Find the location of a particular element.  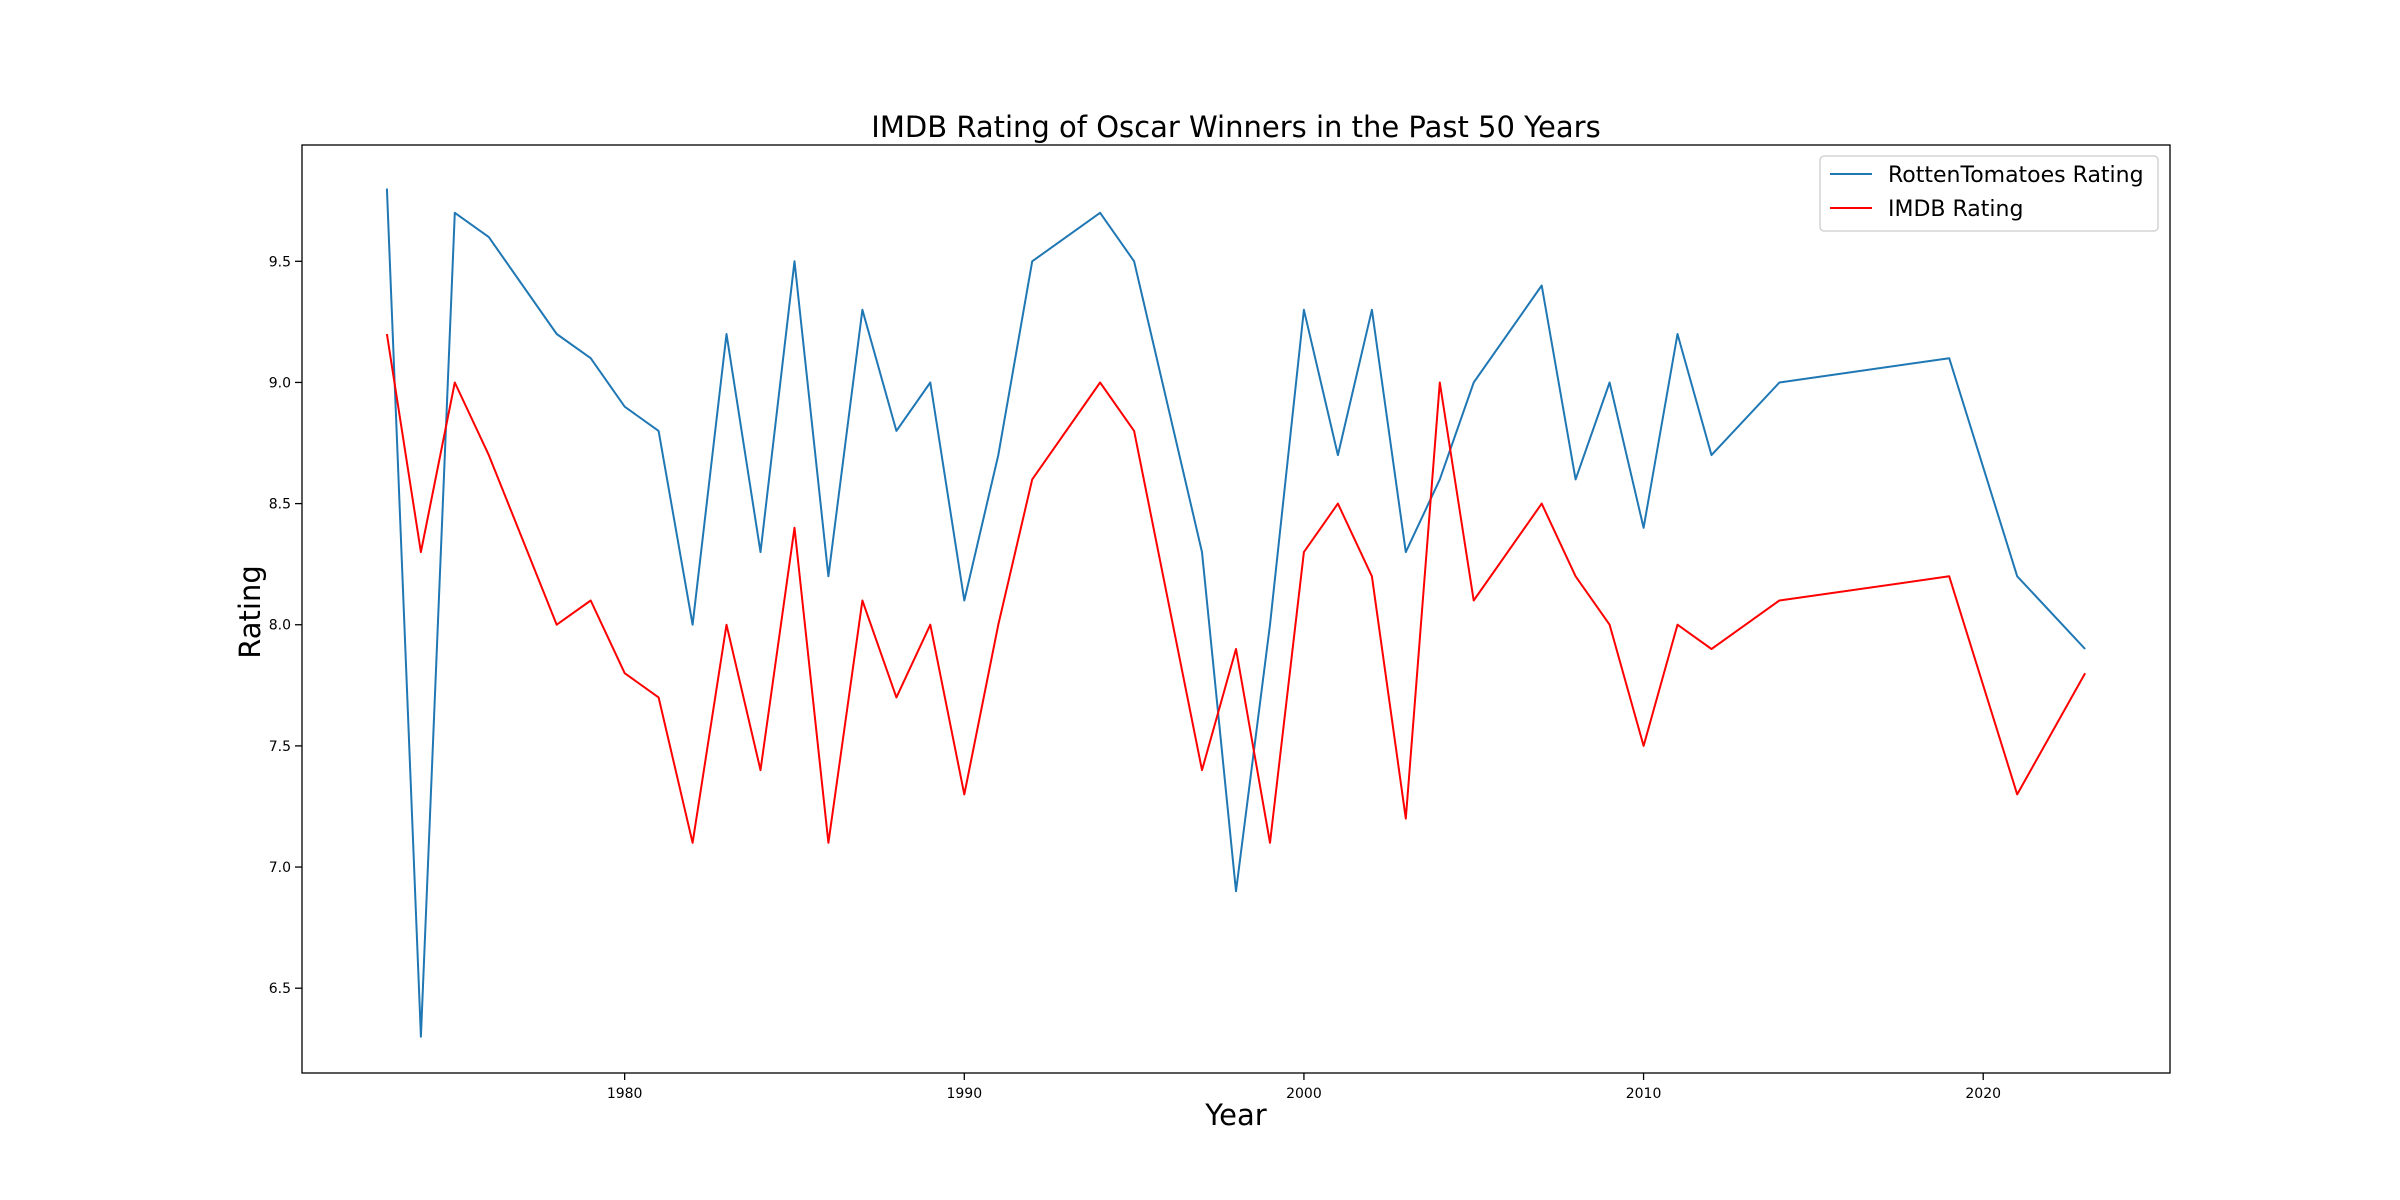

x-tick-label: 2010 is located at coordinates (1644, 1094).